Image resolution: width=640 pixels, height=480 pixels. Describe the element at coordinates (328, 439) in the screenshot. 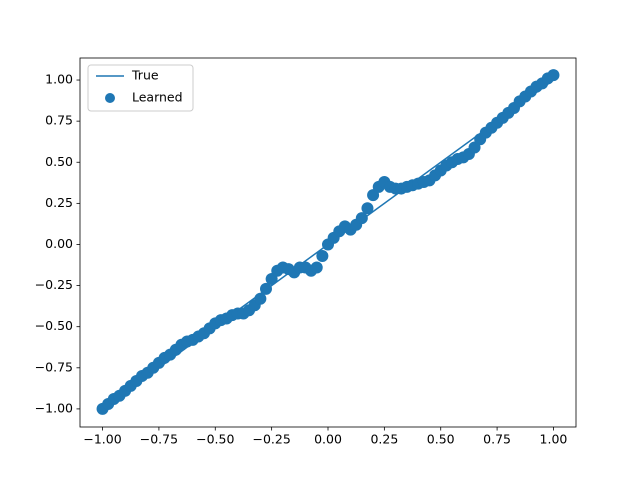

I see `x-tick-label: 0.00` at that location.